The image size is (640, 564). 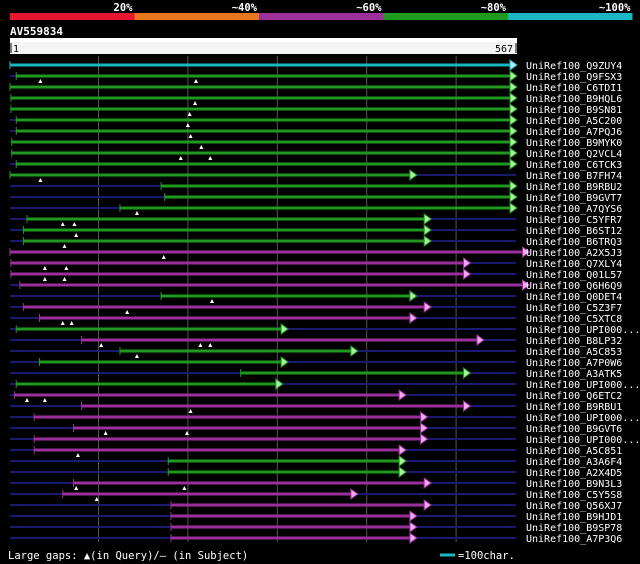 What do you see at coordinates (574, 198) in the screenshot?
I see `hit-label: UniRef100_B9GVT7` at bounding box center [574, 198].